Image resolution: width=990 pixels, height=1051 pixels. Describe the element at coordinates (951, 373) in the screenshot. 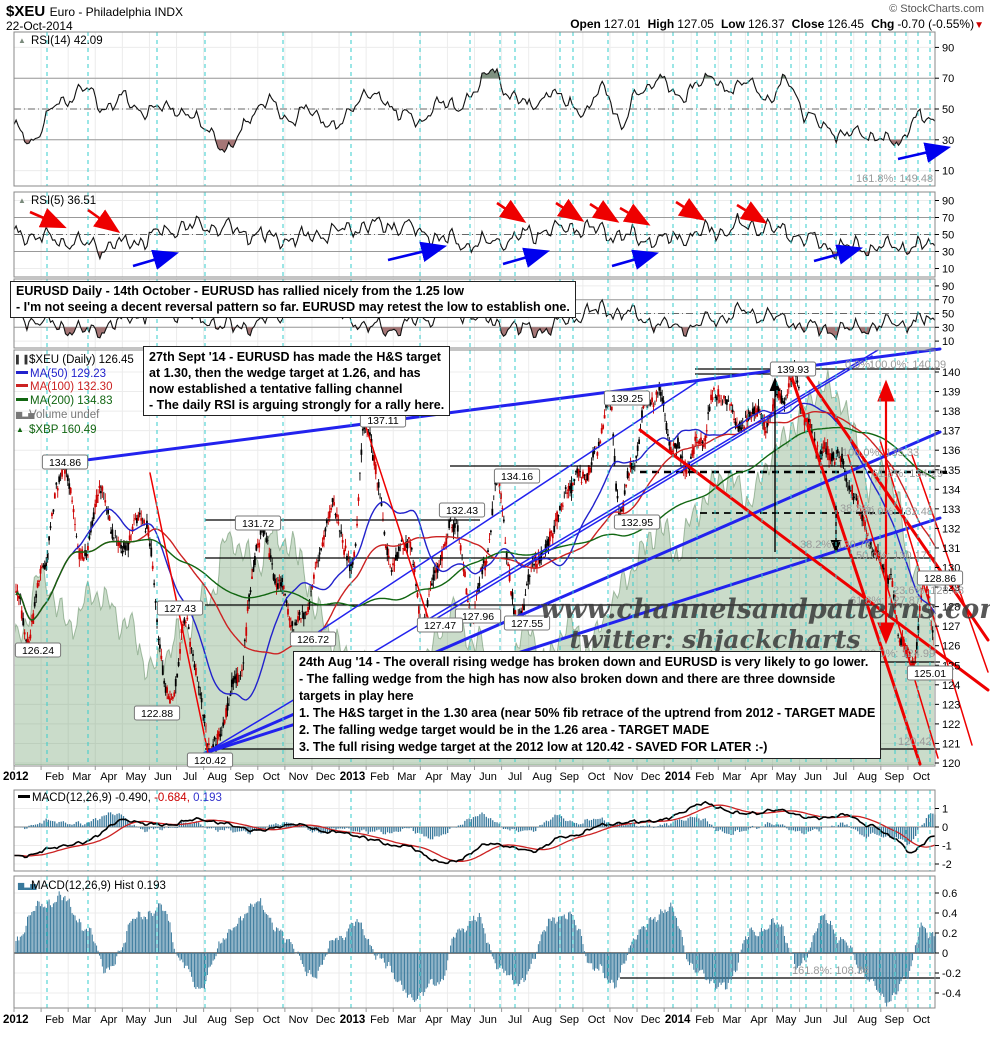

I see `svg-text: 140` at that location.